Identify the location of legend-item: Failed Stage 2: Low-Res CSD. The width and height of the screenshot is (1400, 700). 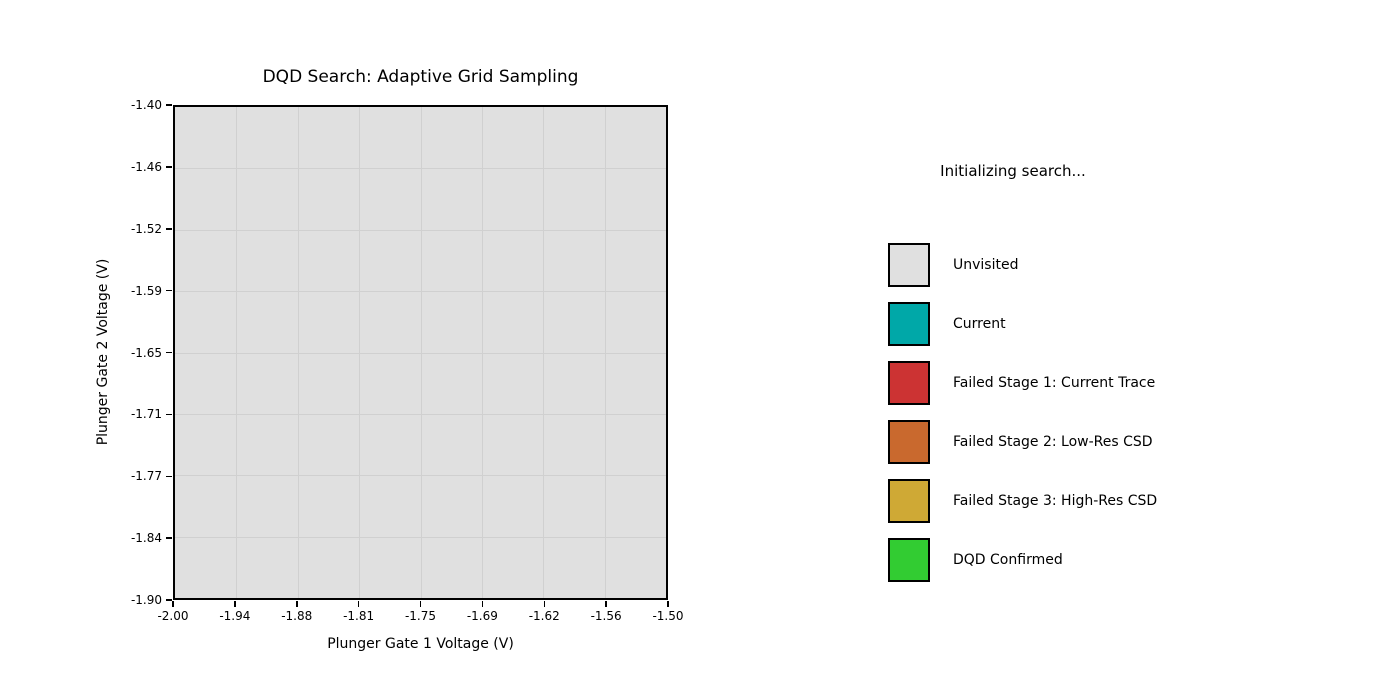
(1022, 442).